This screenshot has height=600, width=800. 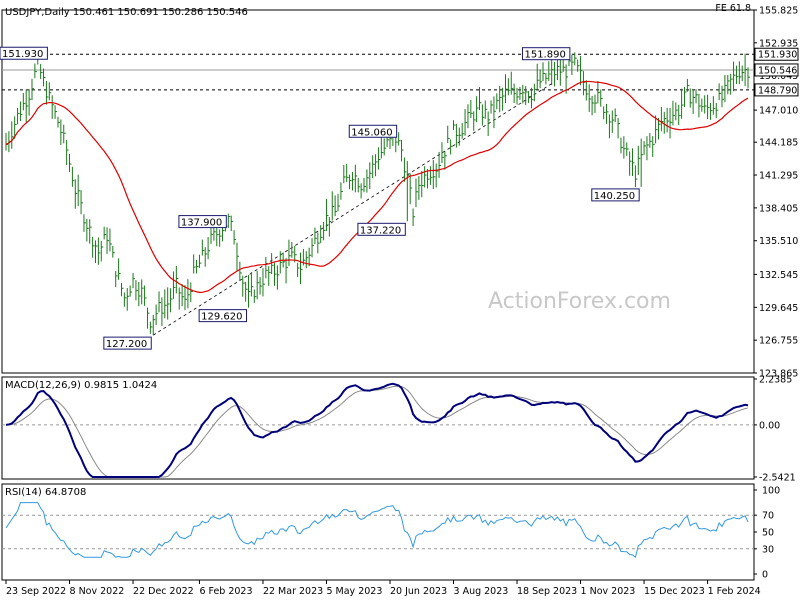 What do you see at coordinates (418, 591) in the screenshot?
I see `x-tick-label: 20 Jun 2023` at bounding box center [418, 591].